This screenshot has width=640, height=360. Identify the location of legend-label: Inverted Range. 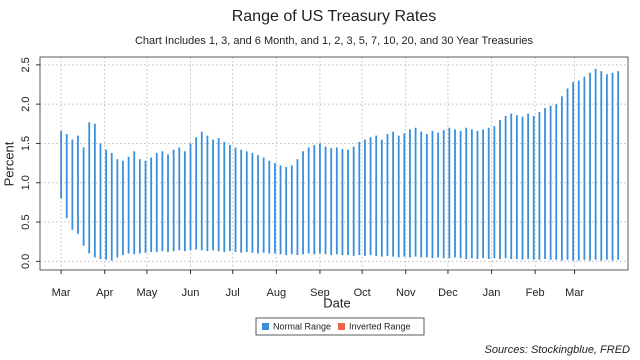
(380, 326).